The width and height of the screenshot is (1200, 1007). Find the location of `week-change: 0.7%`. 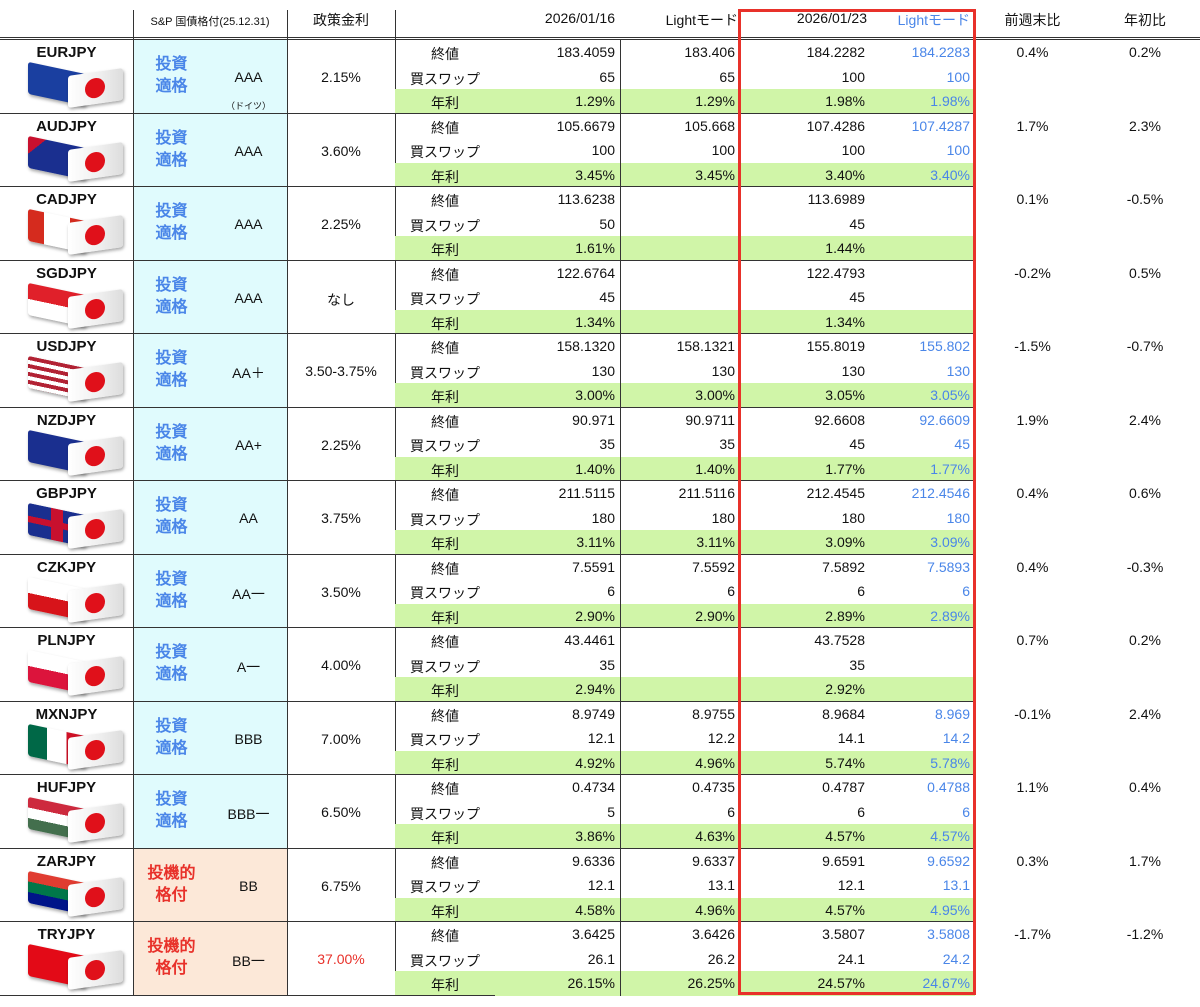

week-change: 0.7% is located at coordinates (1032, 640).